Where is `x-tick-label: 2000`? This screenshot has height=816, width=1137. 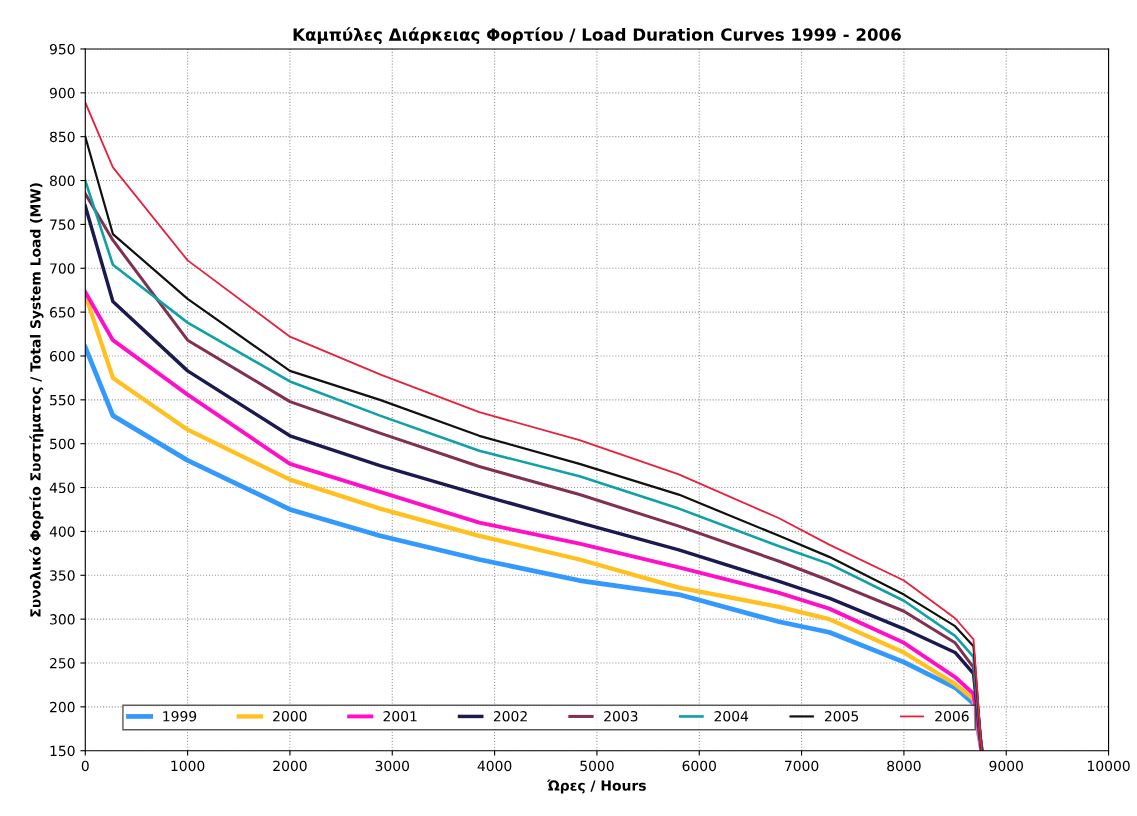
x-tick-label: 2000 is located at coordinates (290, 766).